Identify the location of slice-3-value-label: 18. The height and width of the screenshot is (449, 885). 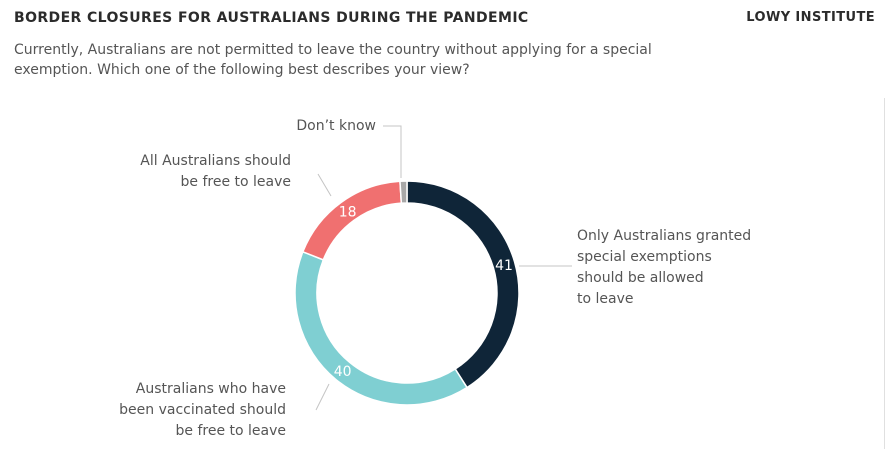
(348, 212).